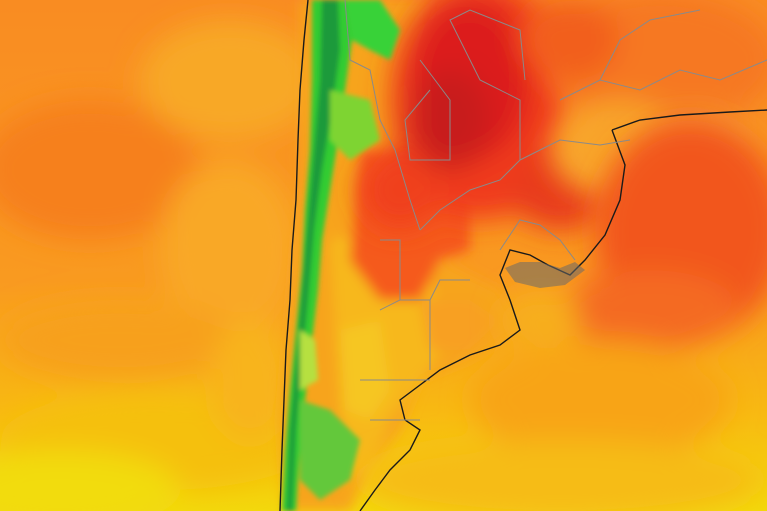  What do you see at coordinates (689, 120) in the screenshot?
I see `brazil-coast` at bounding box center [689, 120].